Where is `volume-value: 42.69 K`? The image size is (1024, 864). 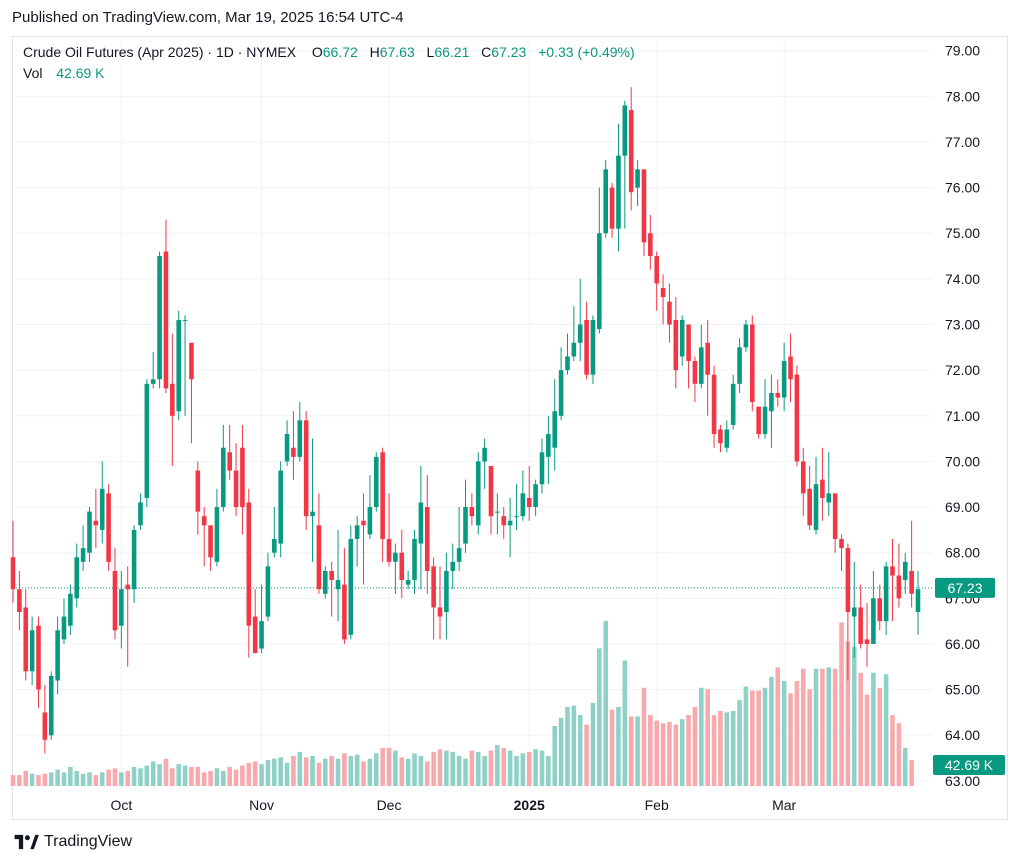
volume-value: 42.69 K is located at coordinates (80, 73).